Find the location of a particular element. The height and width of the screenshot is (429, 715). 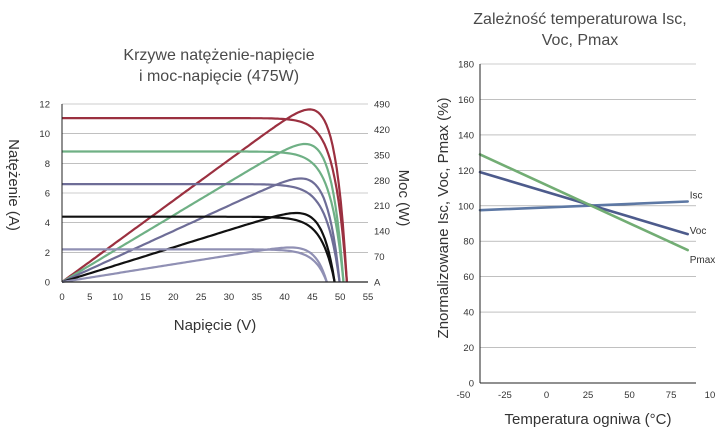

temp-x-tick-label: -25 is located at coordinates (505, 395).